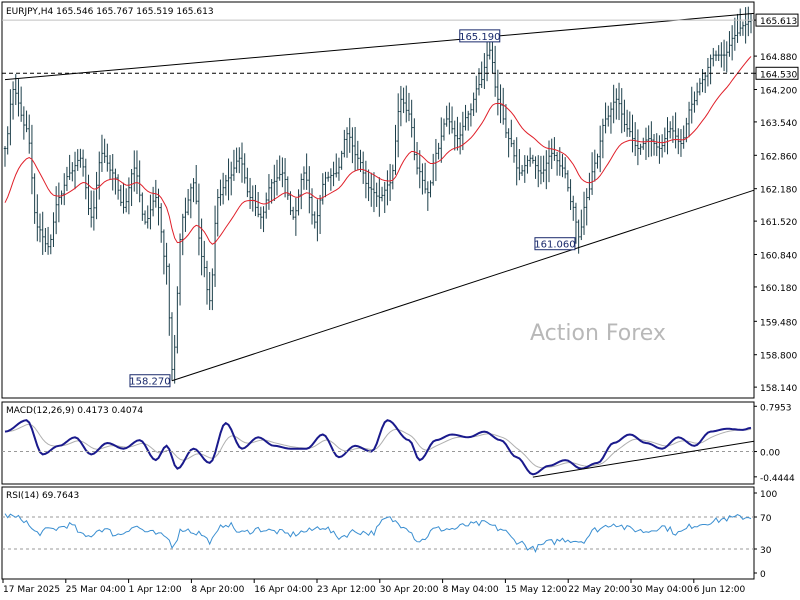 This screenshot has height=600, width=800. What do you see at coordinates (536, 590) in the screenshot?
I see `x-tick-label: 15 May 12:00` at bounding box center [536, 590].